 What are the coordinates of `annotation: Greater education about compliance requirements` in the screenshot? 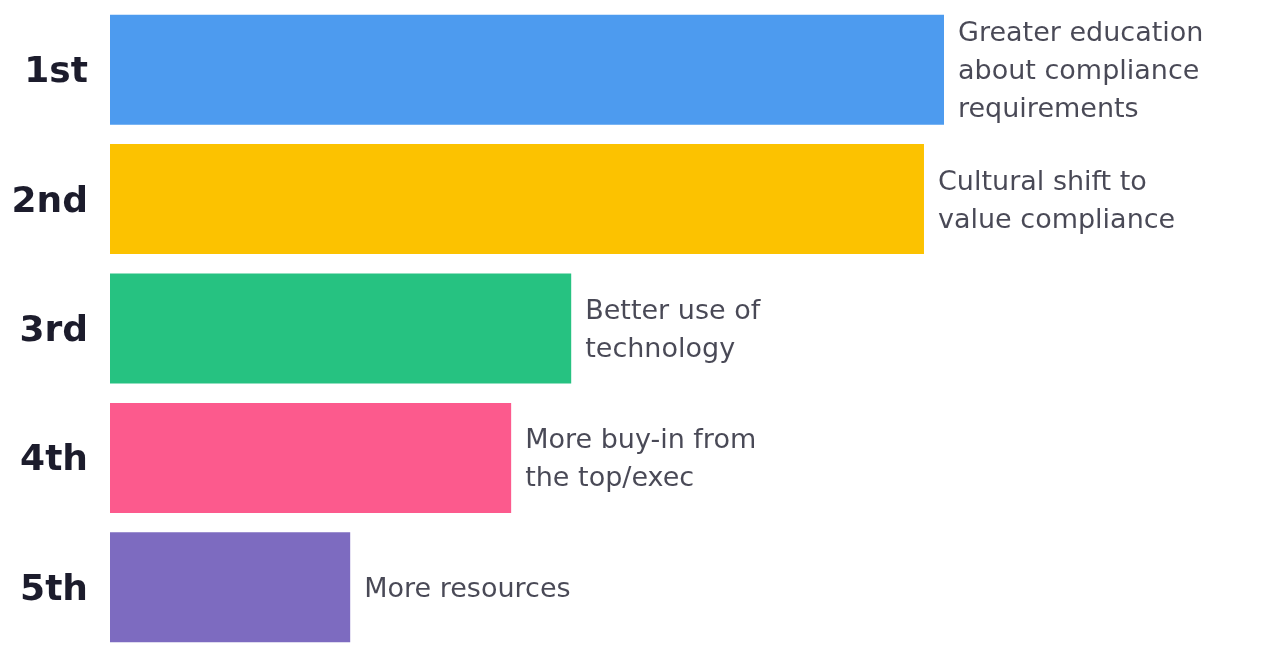 It's located at (1085, 70).